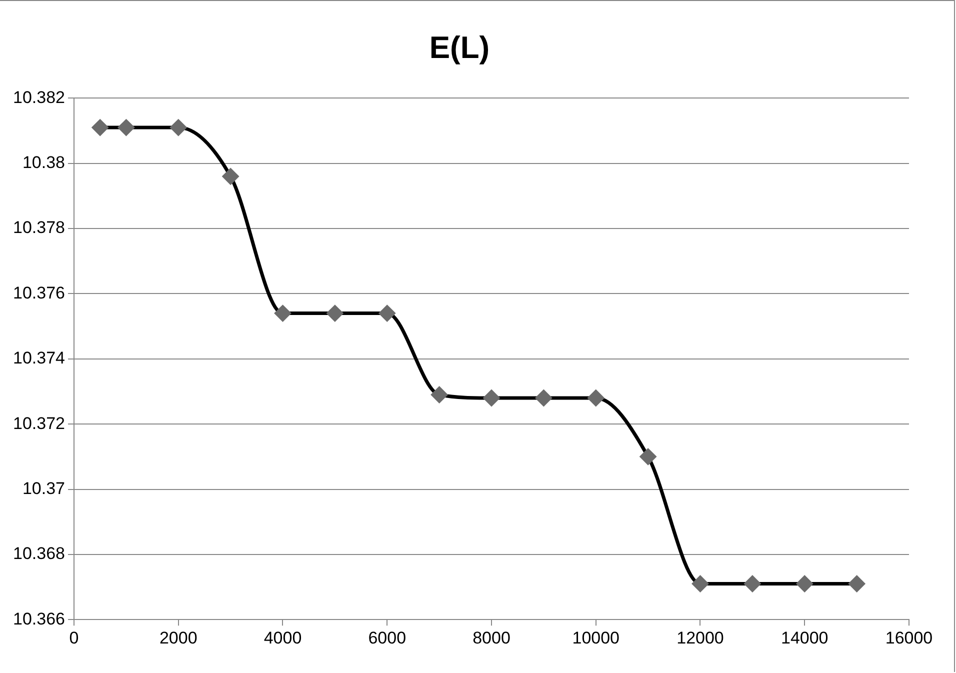 This screenshot has width=956, height=673. Describe the element at coordinates (387, 638) in the screenshot. I see `x-tick-label: 6000` at that location.